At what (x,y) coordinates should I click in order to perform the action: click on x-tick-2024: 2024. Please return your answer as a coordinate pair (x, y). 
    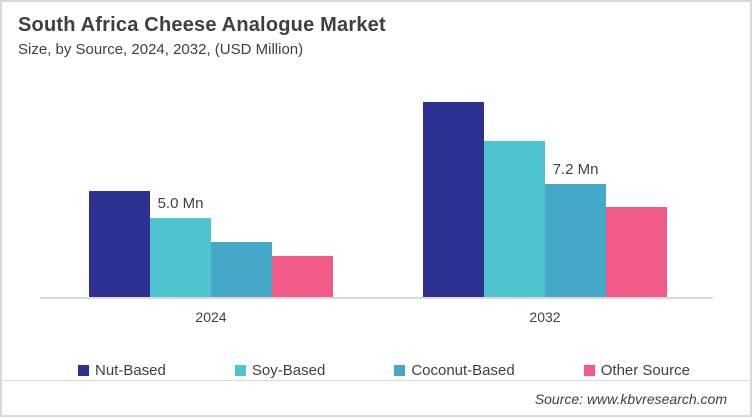
    Looking at the image, I should click on (211, 317).